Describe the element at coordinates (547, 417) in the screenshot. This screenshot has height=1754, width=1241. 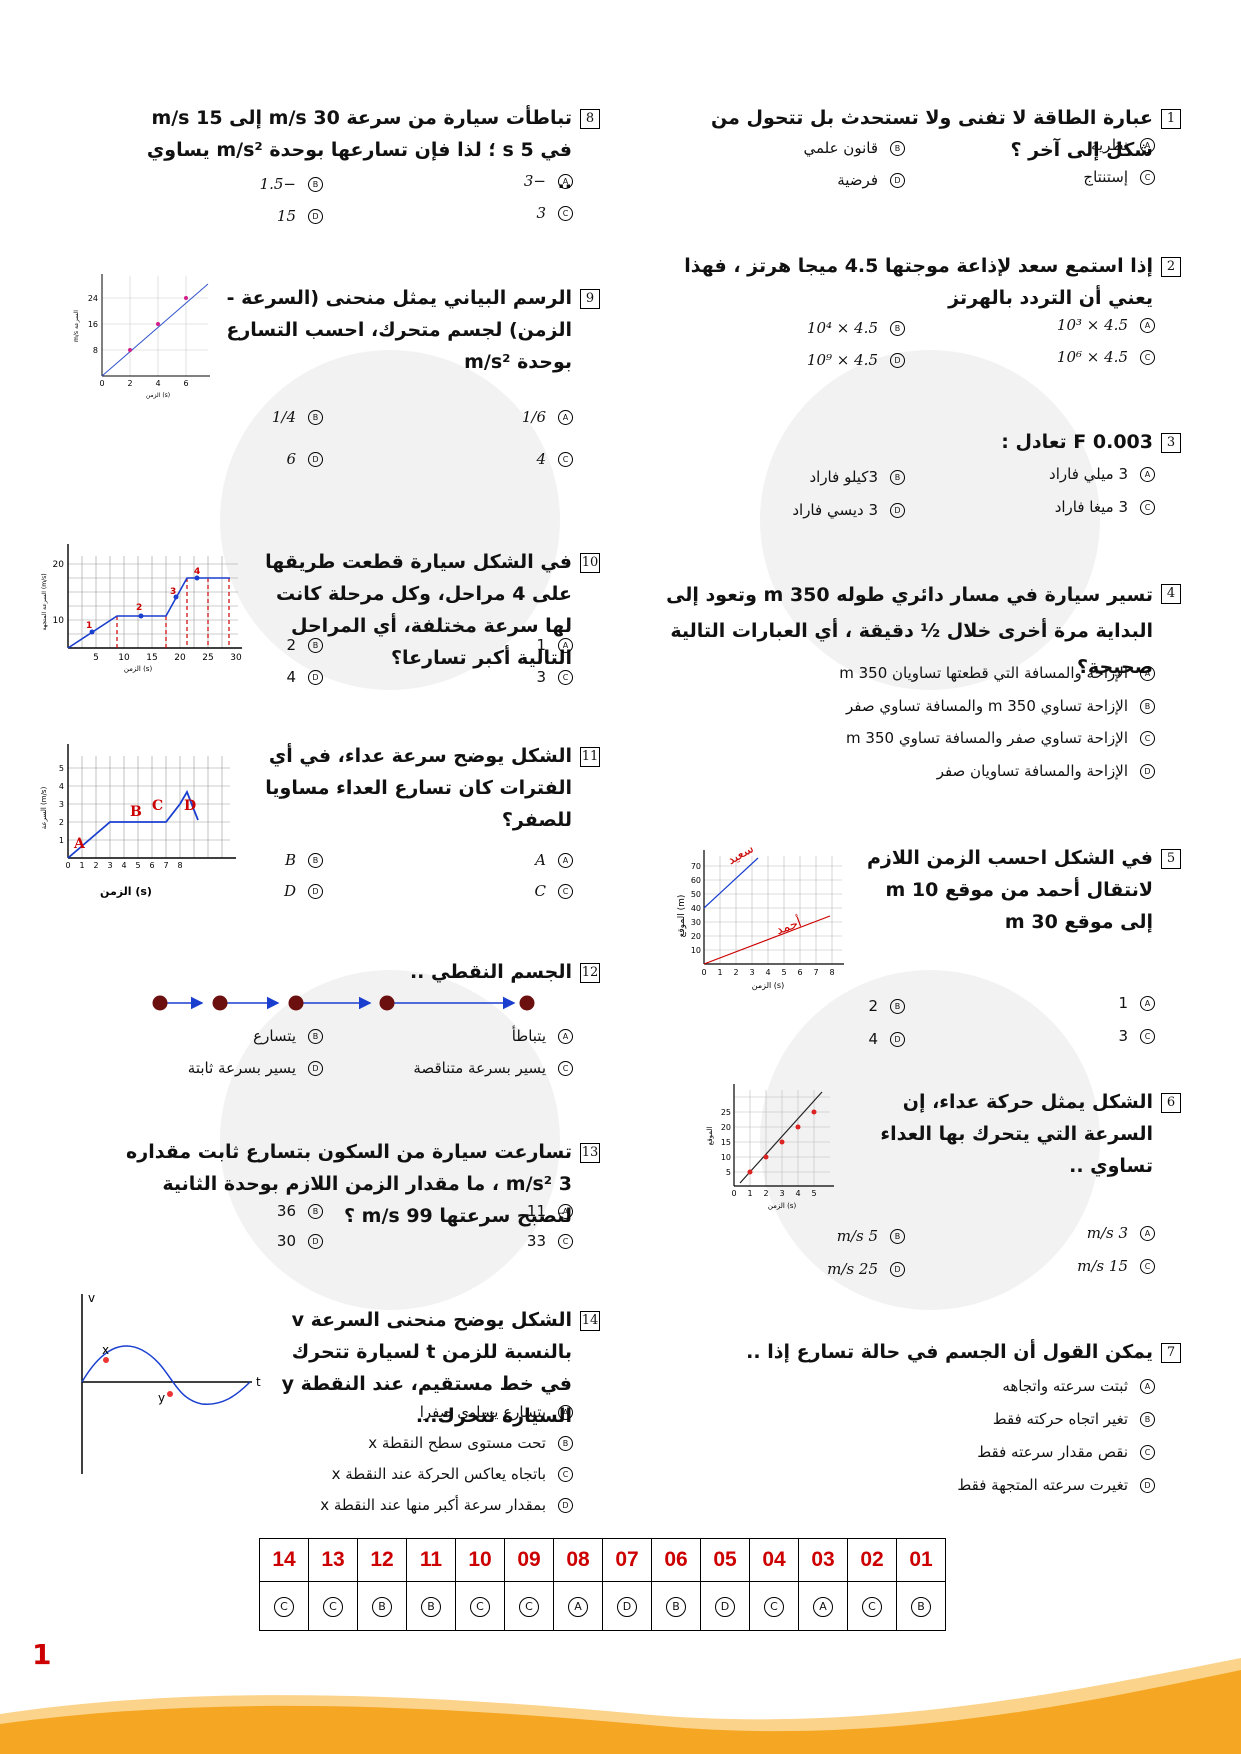
I see `option-a: A 1/6` at that location.